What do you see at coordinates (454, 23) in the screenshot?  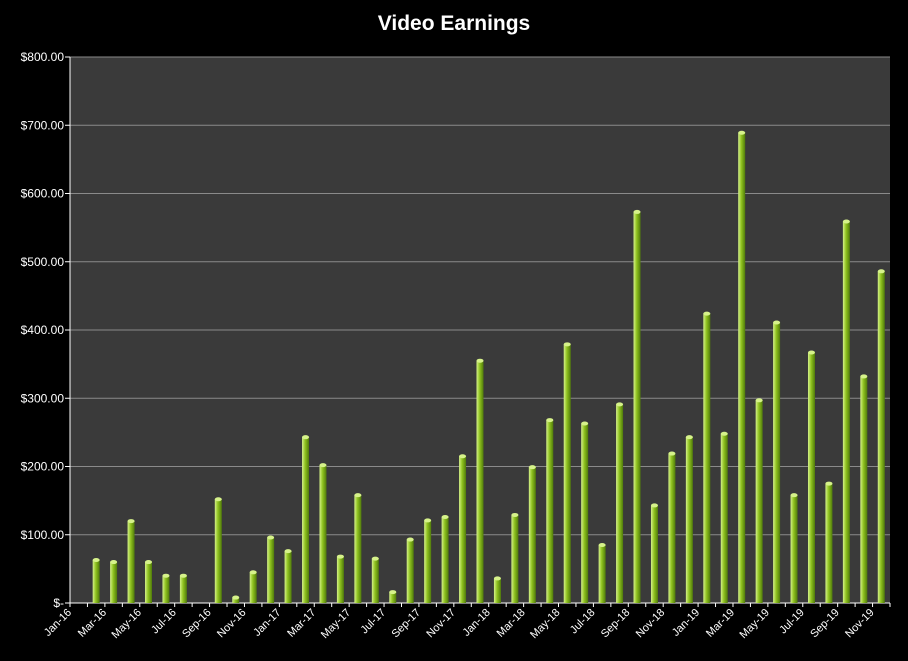 I see `chart-title: Video Earnings` at bounding box center [454, 23].